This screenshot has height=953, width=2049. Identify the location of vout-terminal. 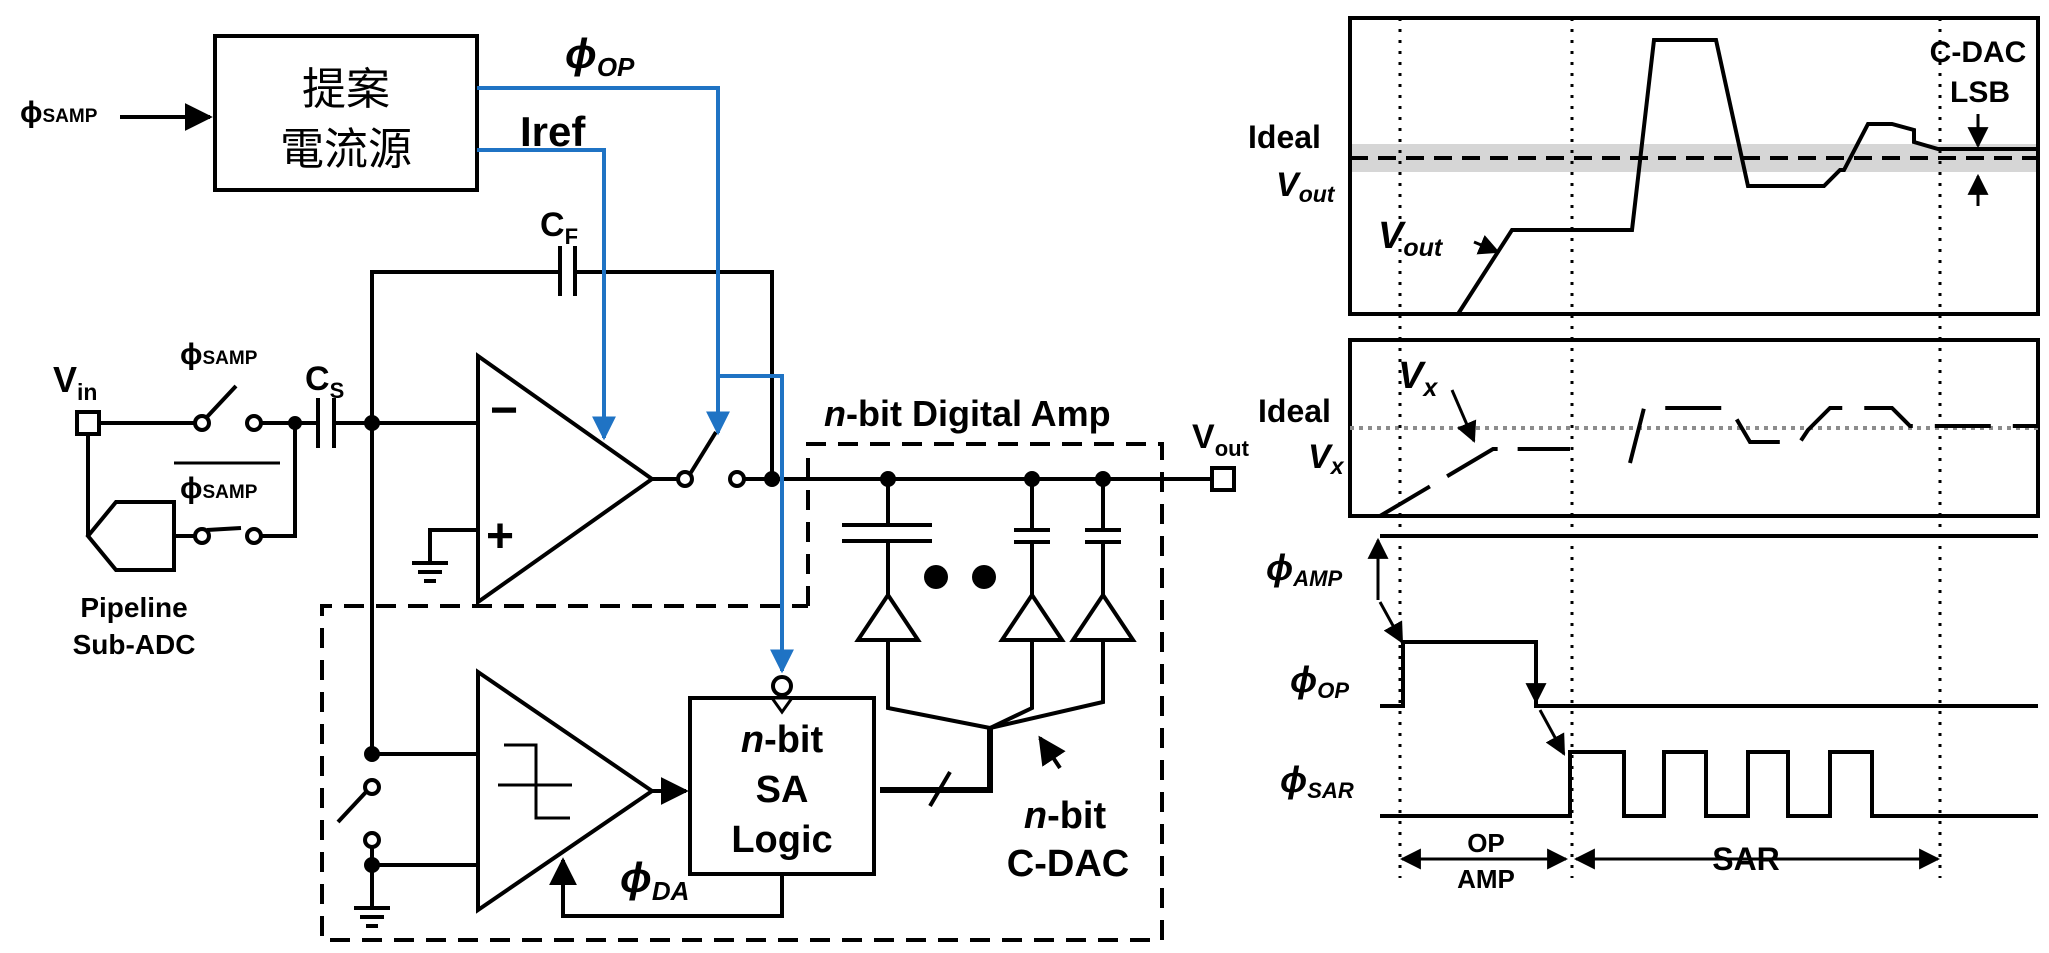
(1223, 479).